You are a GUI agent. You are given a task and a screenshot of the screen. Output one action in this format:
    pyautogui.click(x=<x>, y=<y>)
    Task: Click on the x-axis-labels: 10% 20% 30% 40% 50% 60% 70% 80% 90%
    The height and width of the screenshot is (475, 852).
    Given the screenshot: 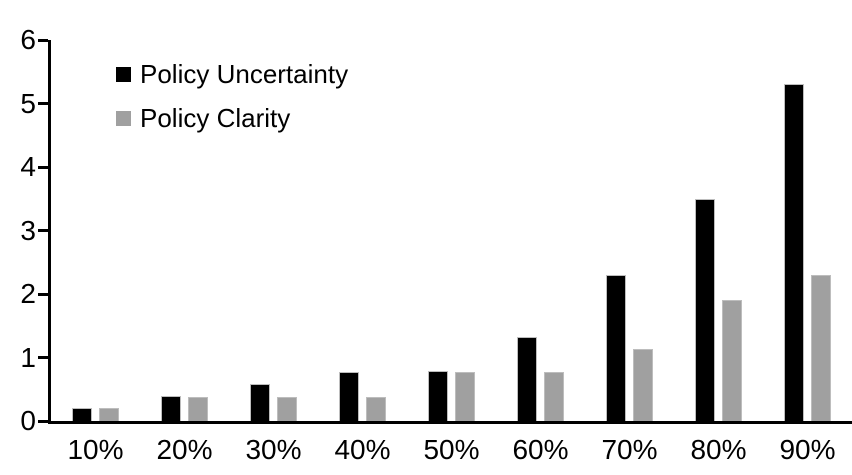 What is the action you would take?
    pyautogui.click(x=451, y=450)
    